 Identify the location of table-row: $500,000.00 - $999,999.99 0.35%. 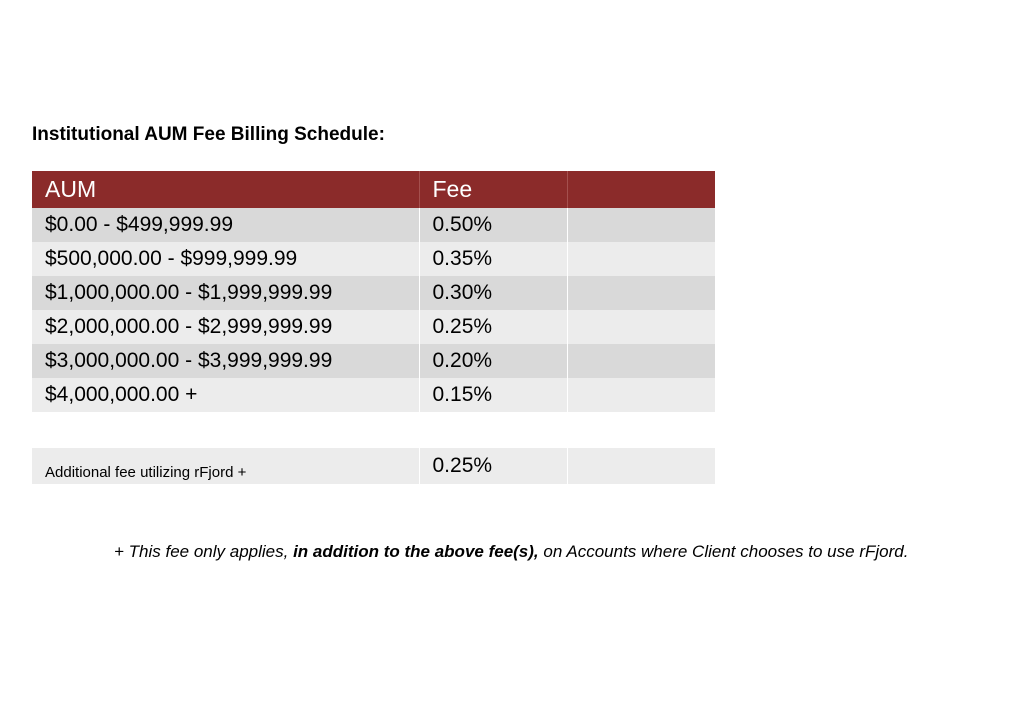
(373, 259).